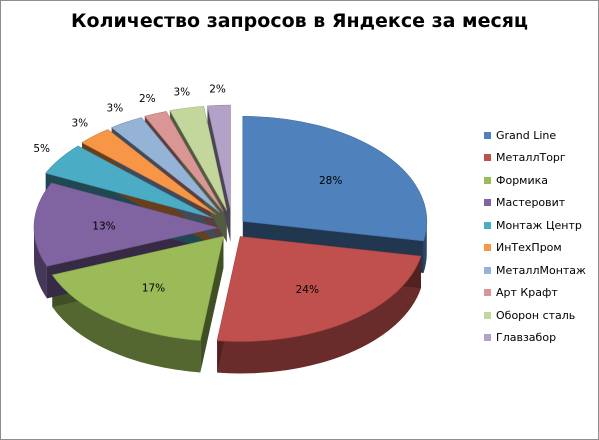 The width and height of the screenshot is (599, 440). What do you see at coordinates (217, 90) in the screenshot?
I see `data-label-slice-10: 2%` at bounding box center [217, 90].